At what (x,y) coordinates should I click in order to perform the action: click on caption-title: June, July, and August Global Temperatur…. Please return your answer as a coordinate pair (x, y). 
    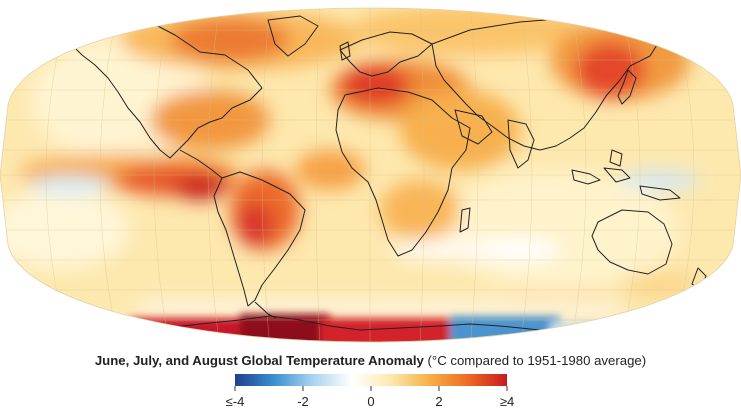
    Looking at the image, I should click on (259, 360).